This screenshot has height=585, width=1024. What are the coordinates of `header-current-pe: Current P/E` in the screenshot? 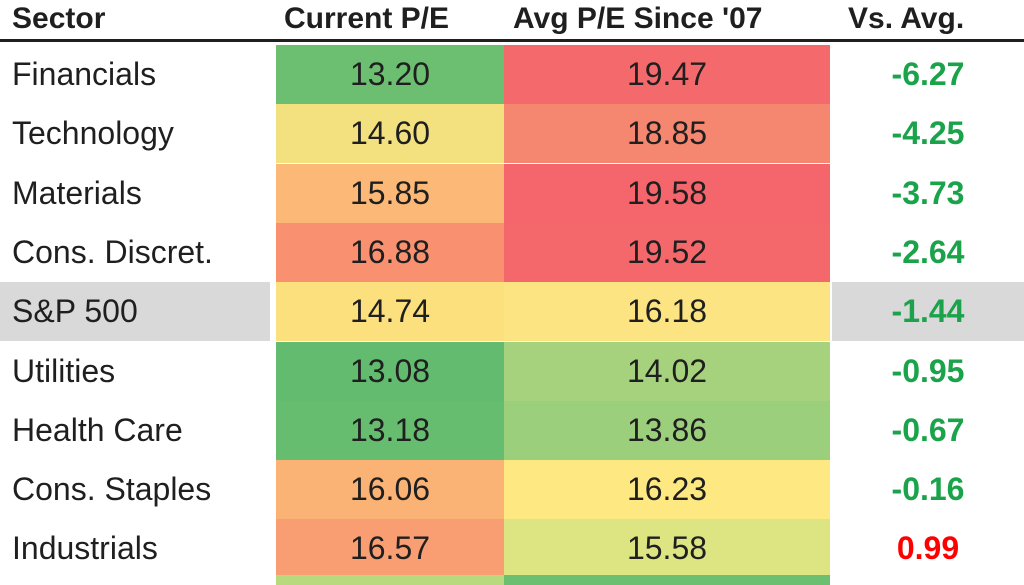 It's located at (367, 18).